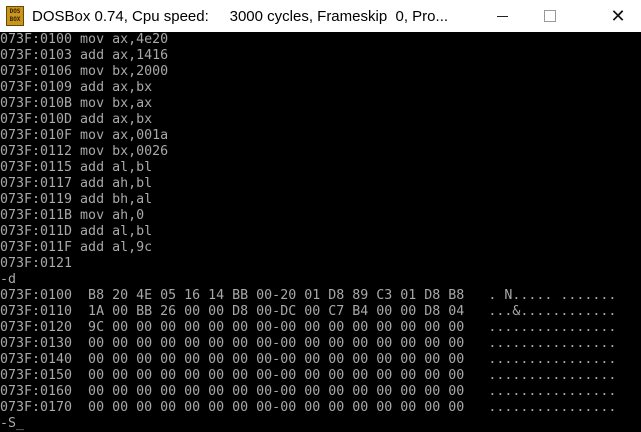 The image size is (641, 432). What do you see at coordinates (72, 215) in the screenshot?
I see `terminal-line: 073F:011B mov ah,0` at bounding box center [72, 215].